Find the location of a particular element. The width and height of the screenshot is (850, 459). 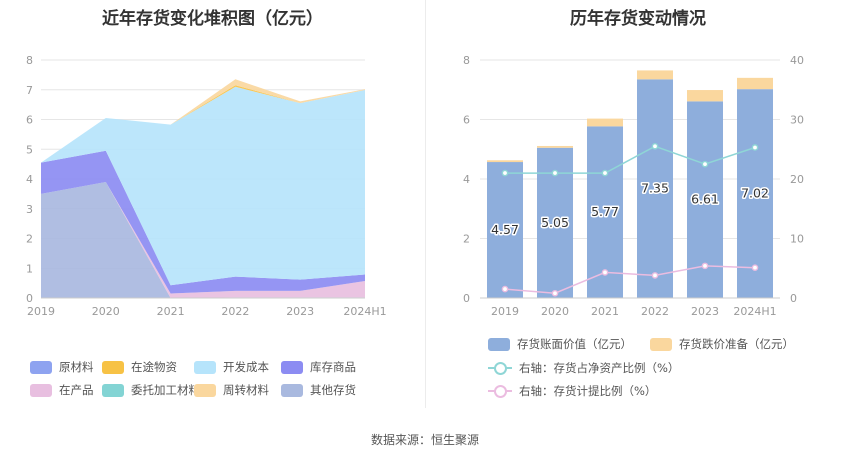

line-inventory-to-net-assets is located at coordinates (630, 159).